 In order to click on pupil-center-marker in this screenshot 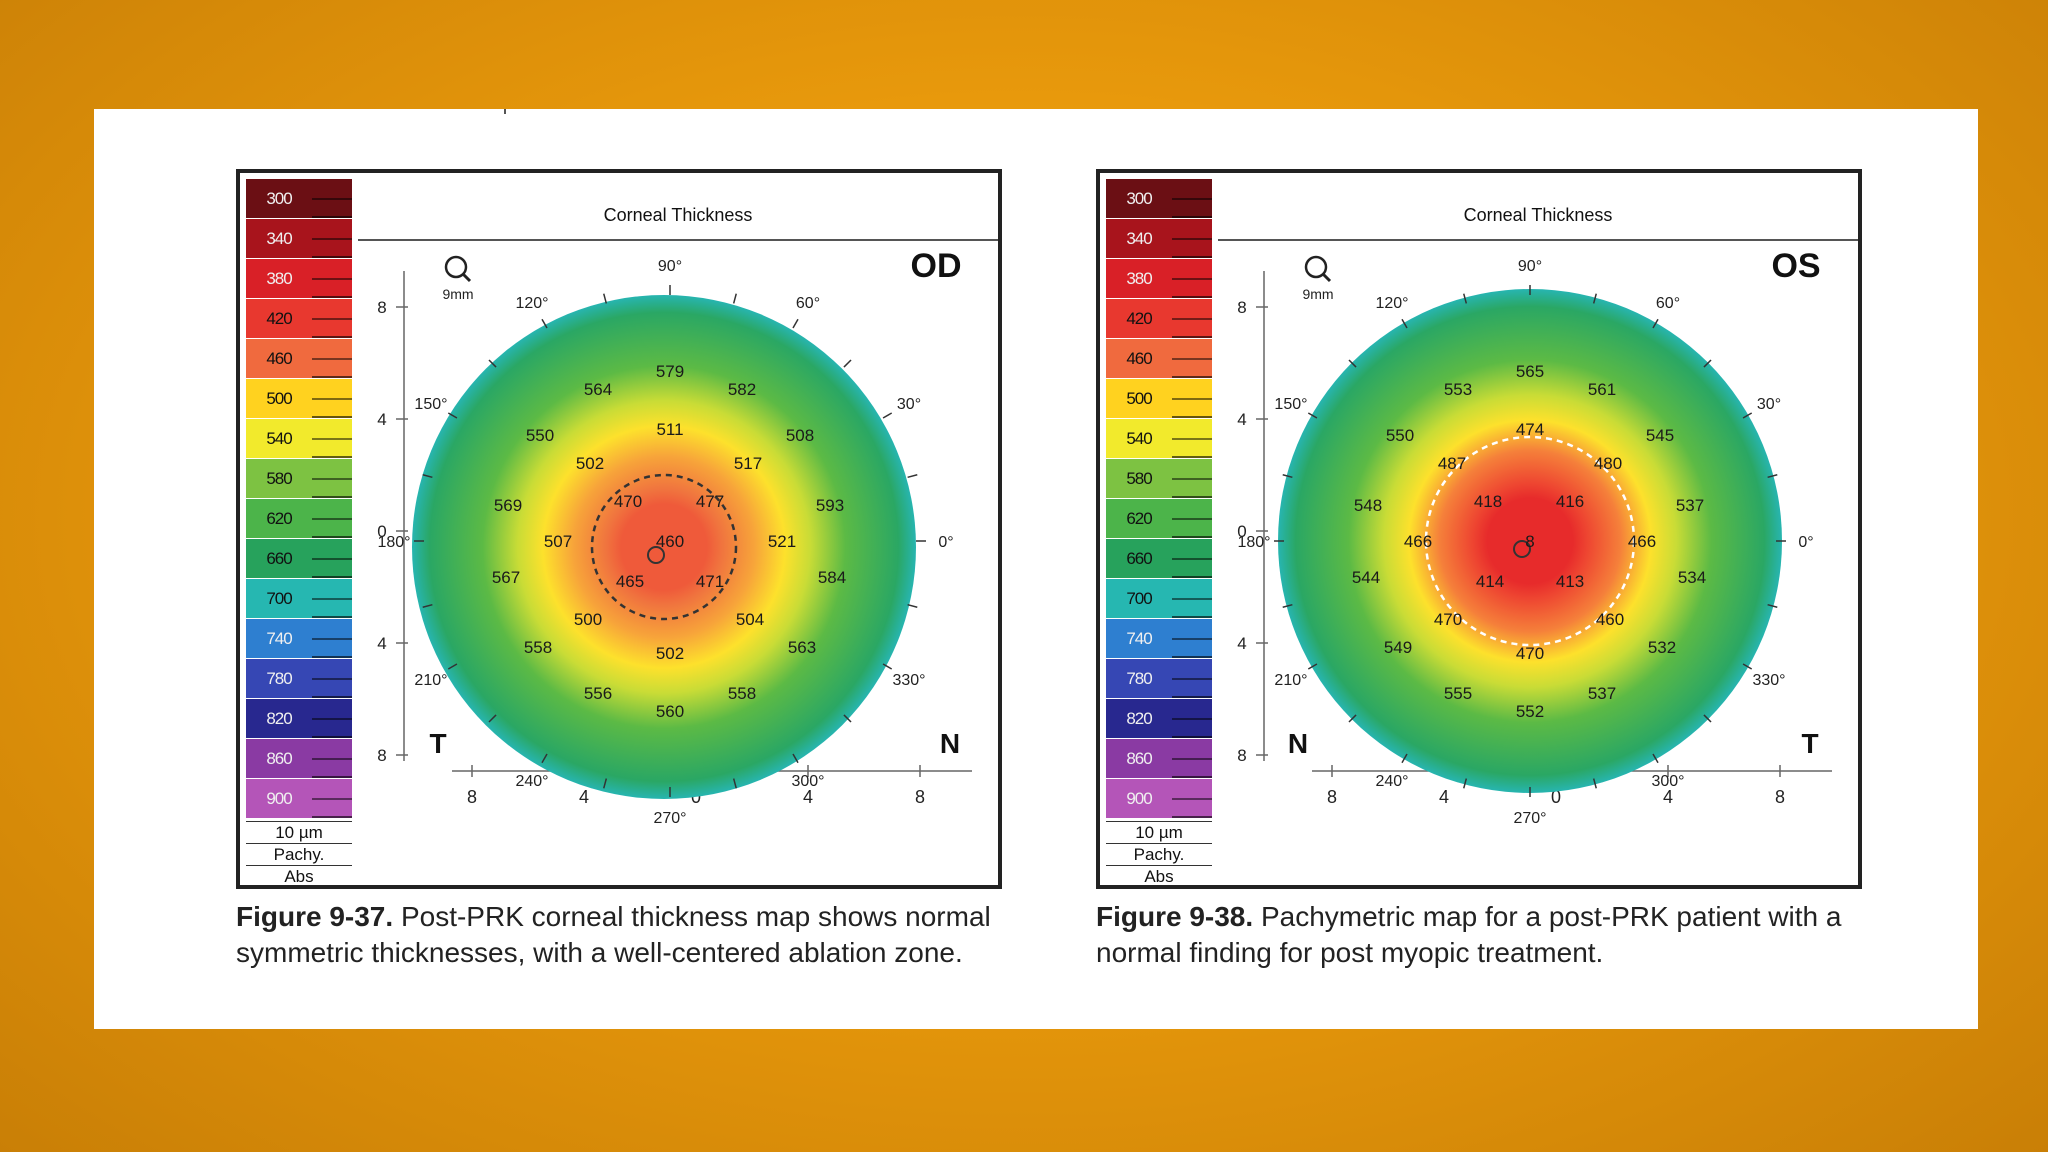, I will do `click(656, 555)`.